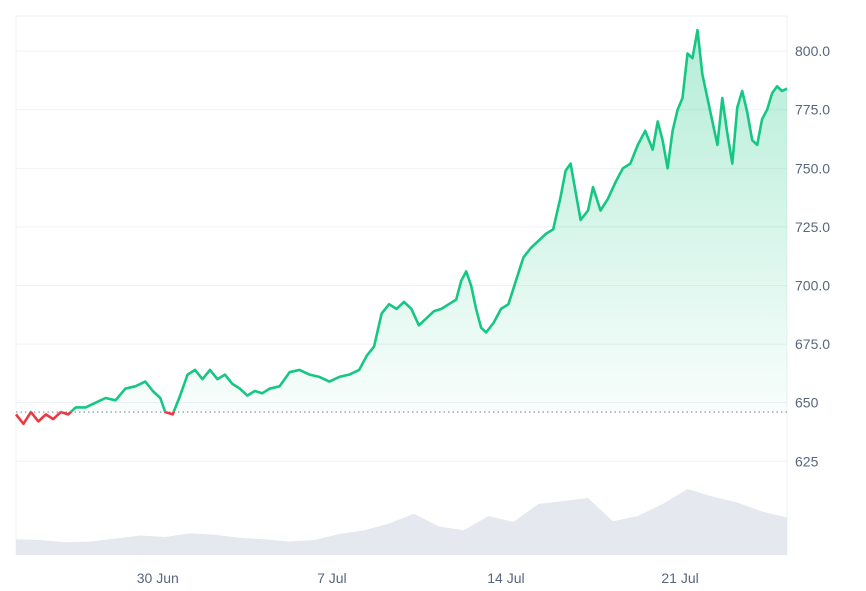 The width and height of the screenshot is (866, 591). Describe the element at coordinates (679, 578) in the screenshot. I see `x-tick-label: 21 Jul` at that location.